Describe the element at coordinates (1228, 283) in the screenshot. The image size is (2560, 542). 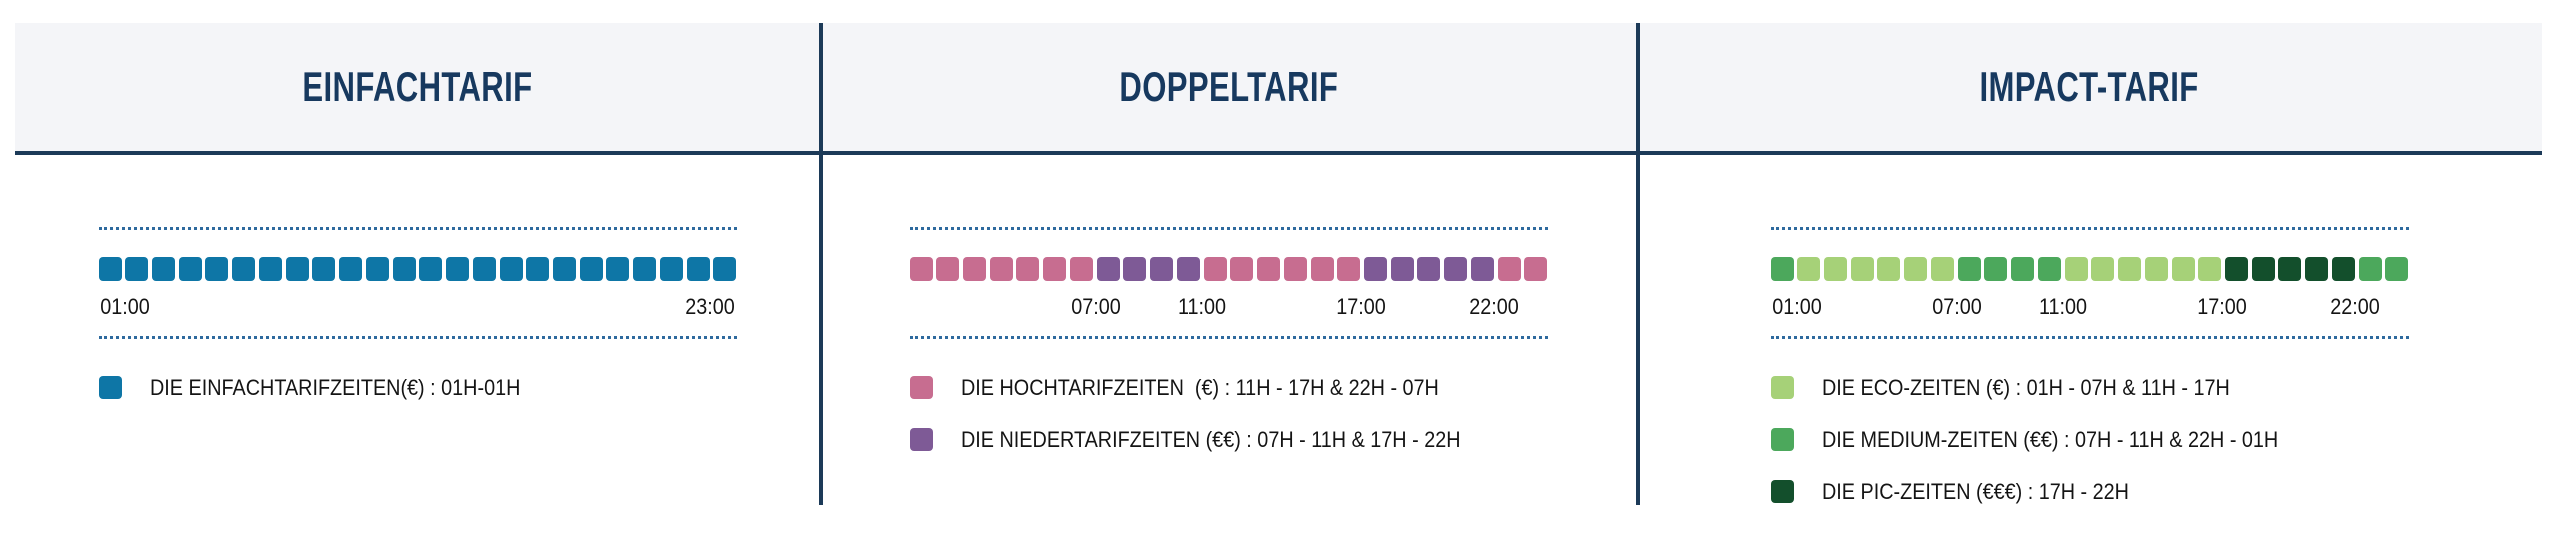
I see `hour-strip-chart: 07:00 11:00 17:00 22:00` at that location.